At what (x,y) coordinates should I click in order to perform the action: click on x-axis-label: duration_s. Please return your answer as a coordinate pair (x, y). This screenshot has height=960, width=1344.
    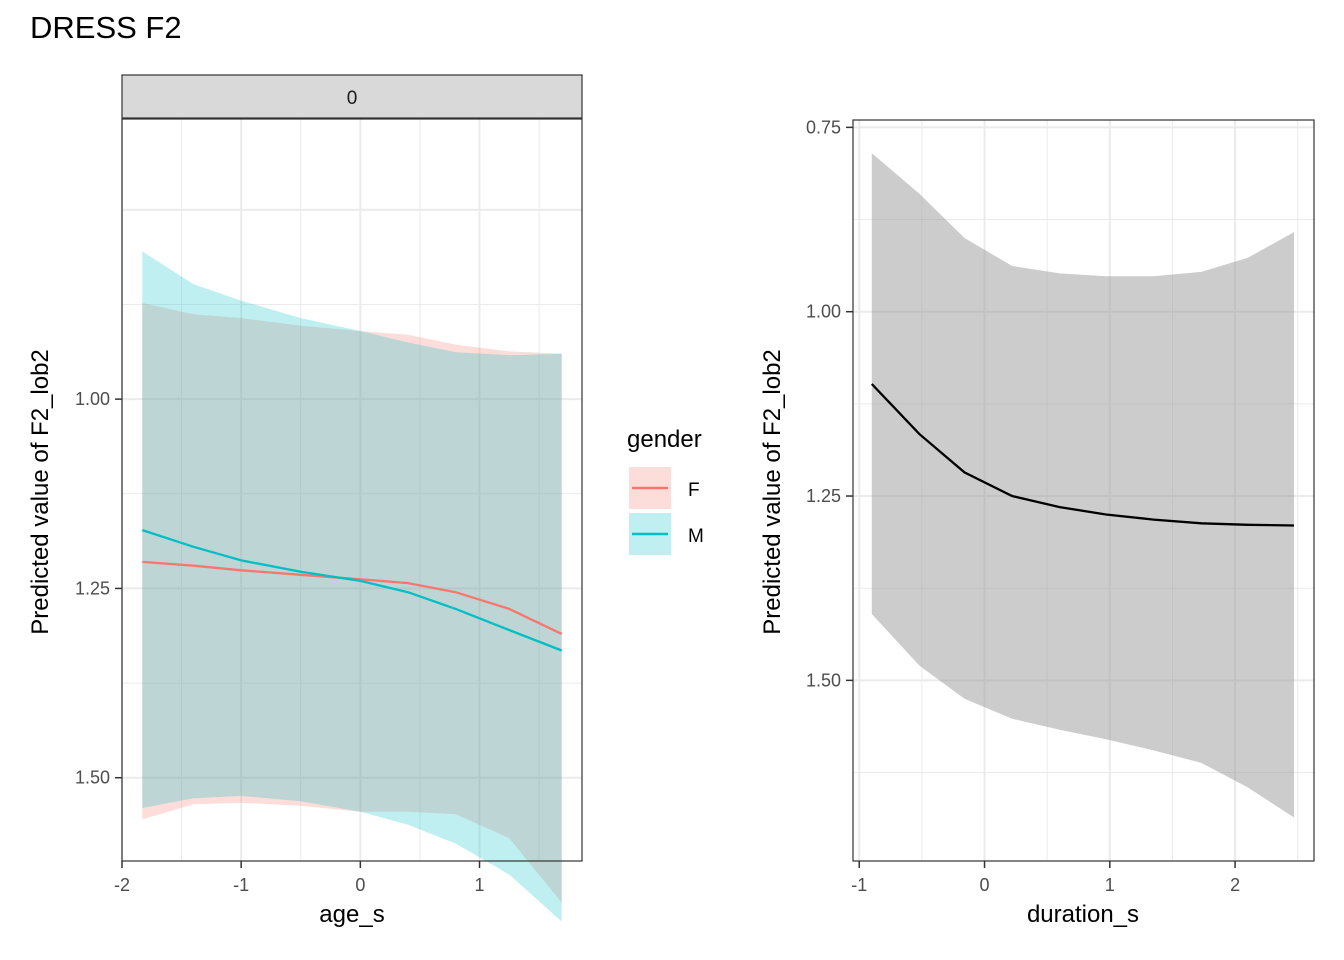
    Looking at the image, I should click on (1083, 914).